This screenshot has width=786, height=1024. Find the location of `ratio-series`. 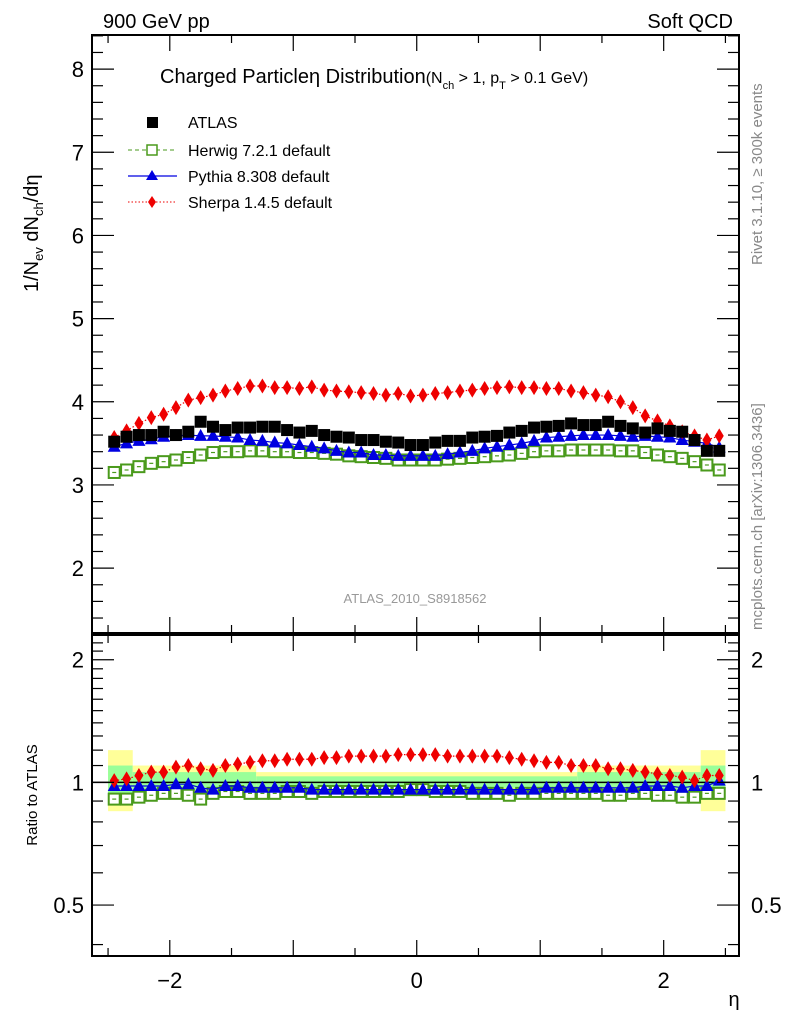

ratio-series is located at coordinates (416, 776).